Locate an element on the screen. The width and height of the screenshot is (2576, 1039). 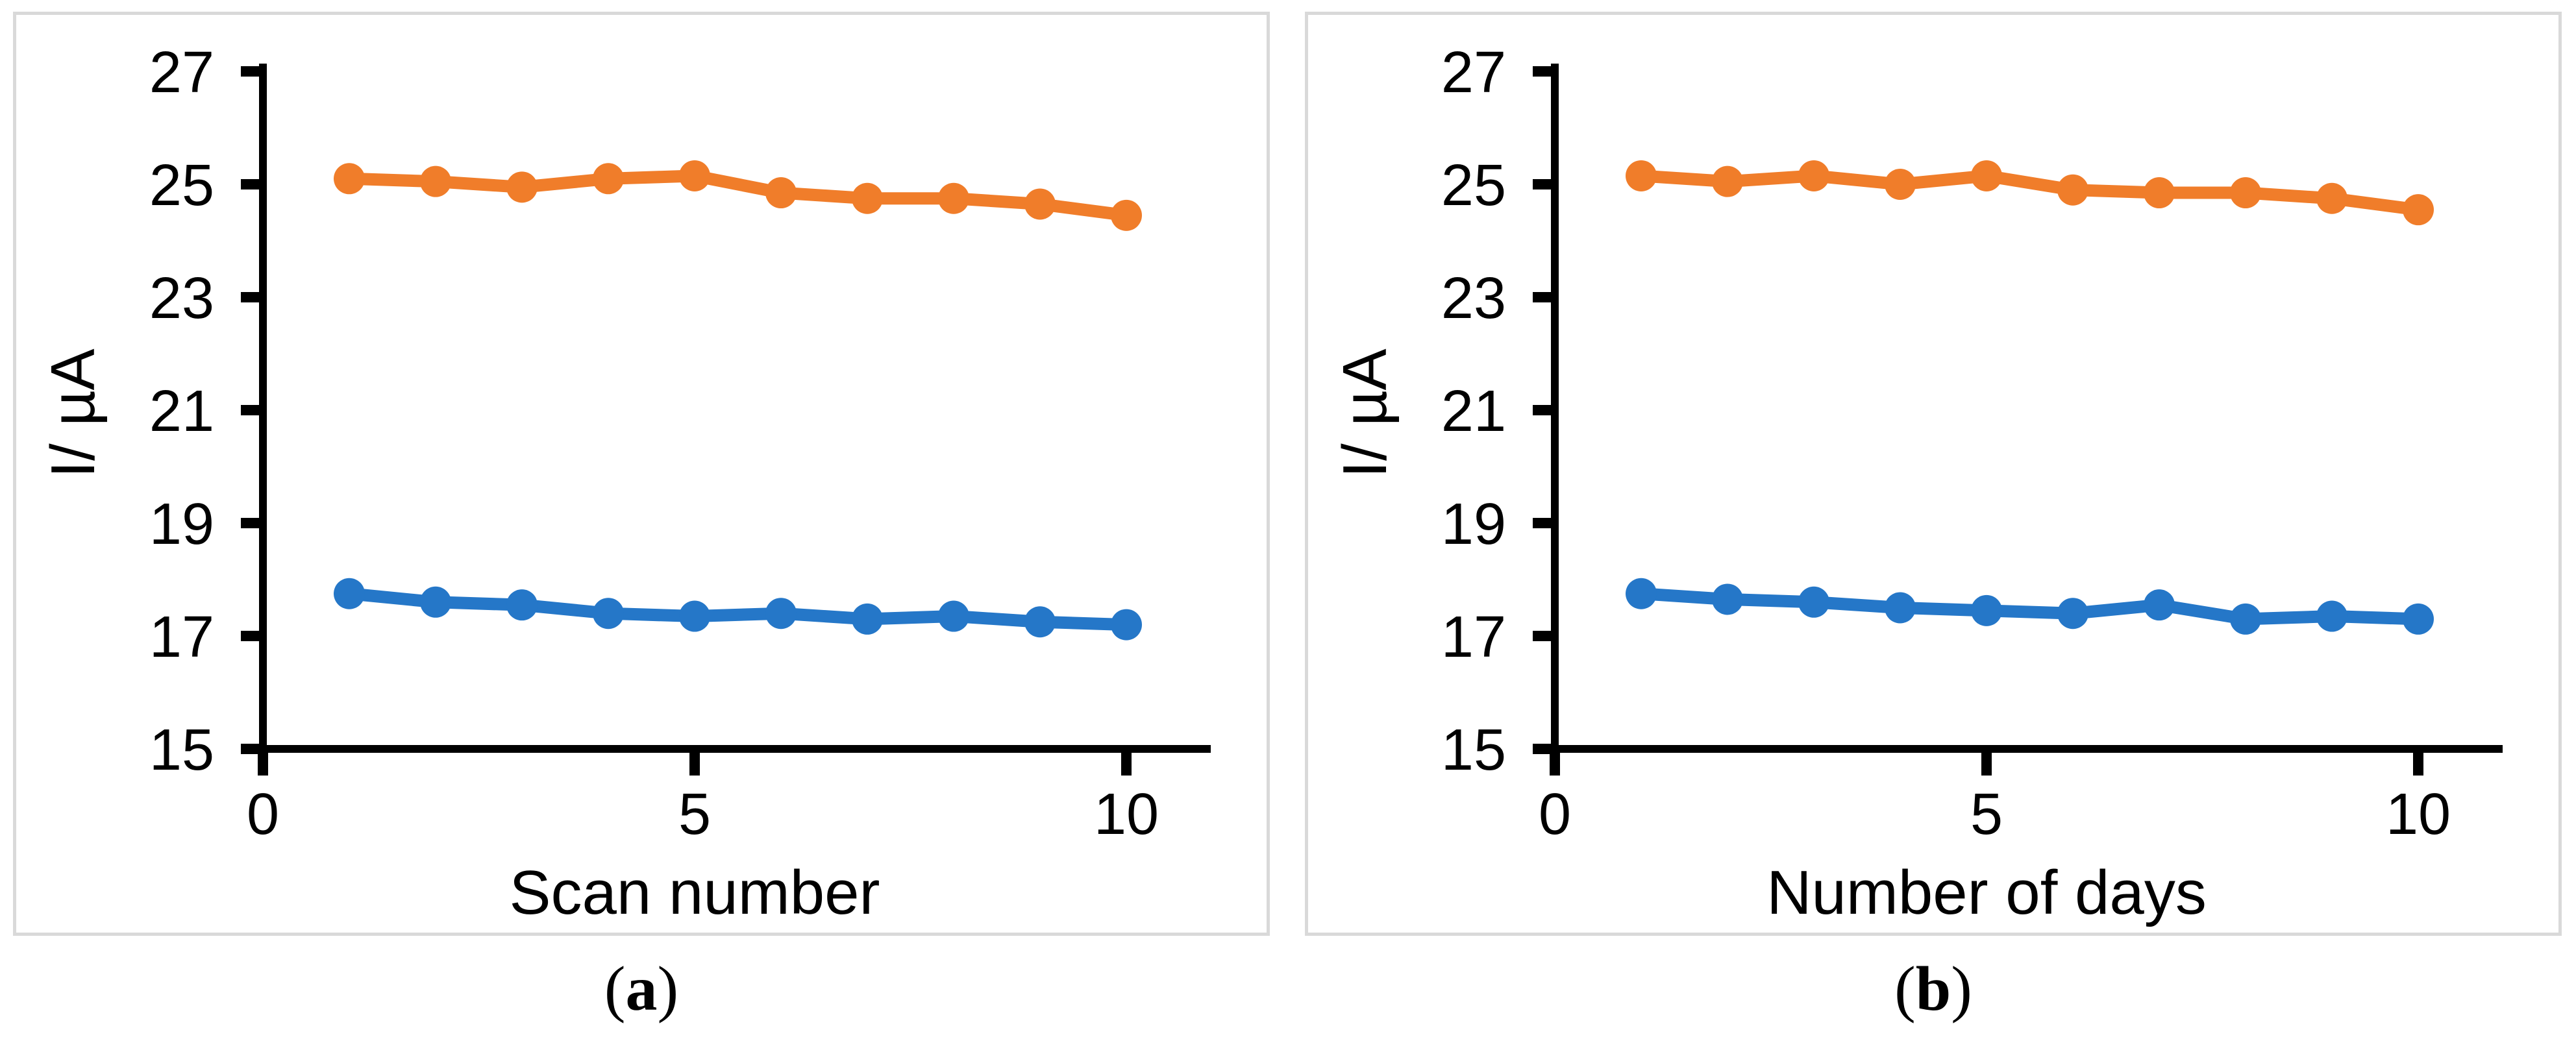
caption-b-open-paren: ( is located at coordinates (1905, 989).